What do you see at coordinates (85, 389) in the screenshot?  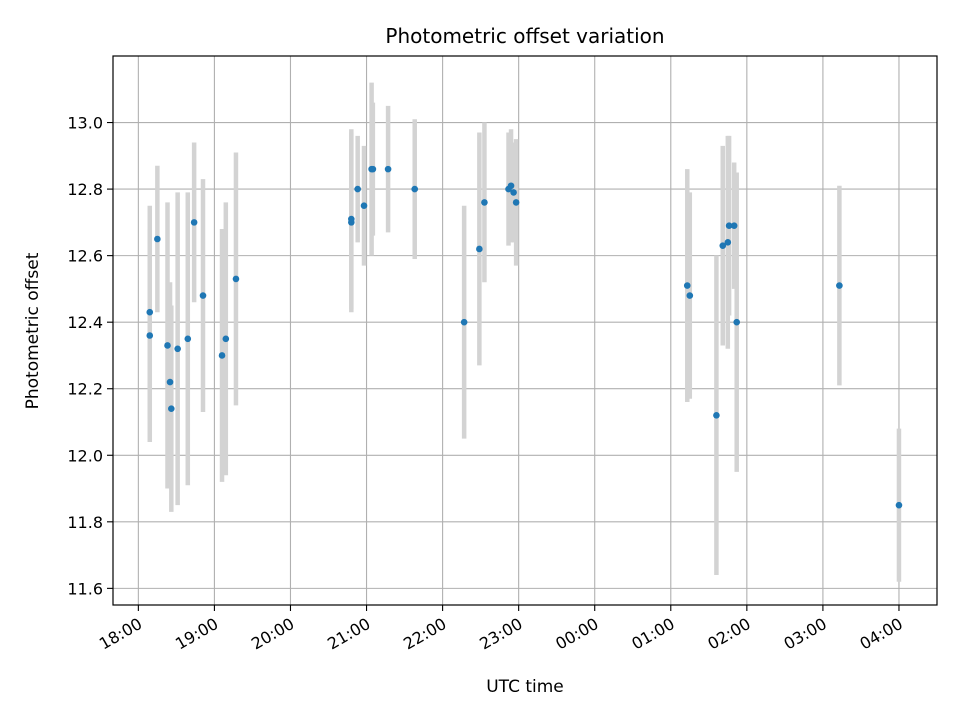 I see `y-tick-label: 12.2` at bounding box center [85, 389].